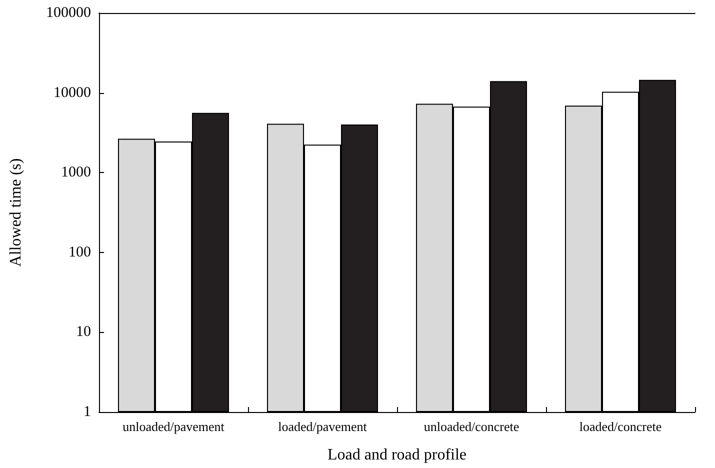  Describe the element at coordinates (323, 426) in the screenshot. I see `x-tick-label: loaded/pavement` at that location.